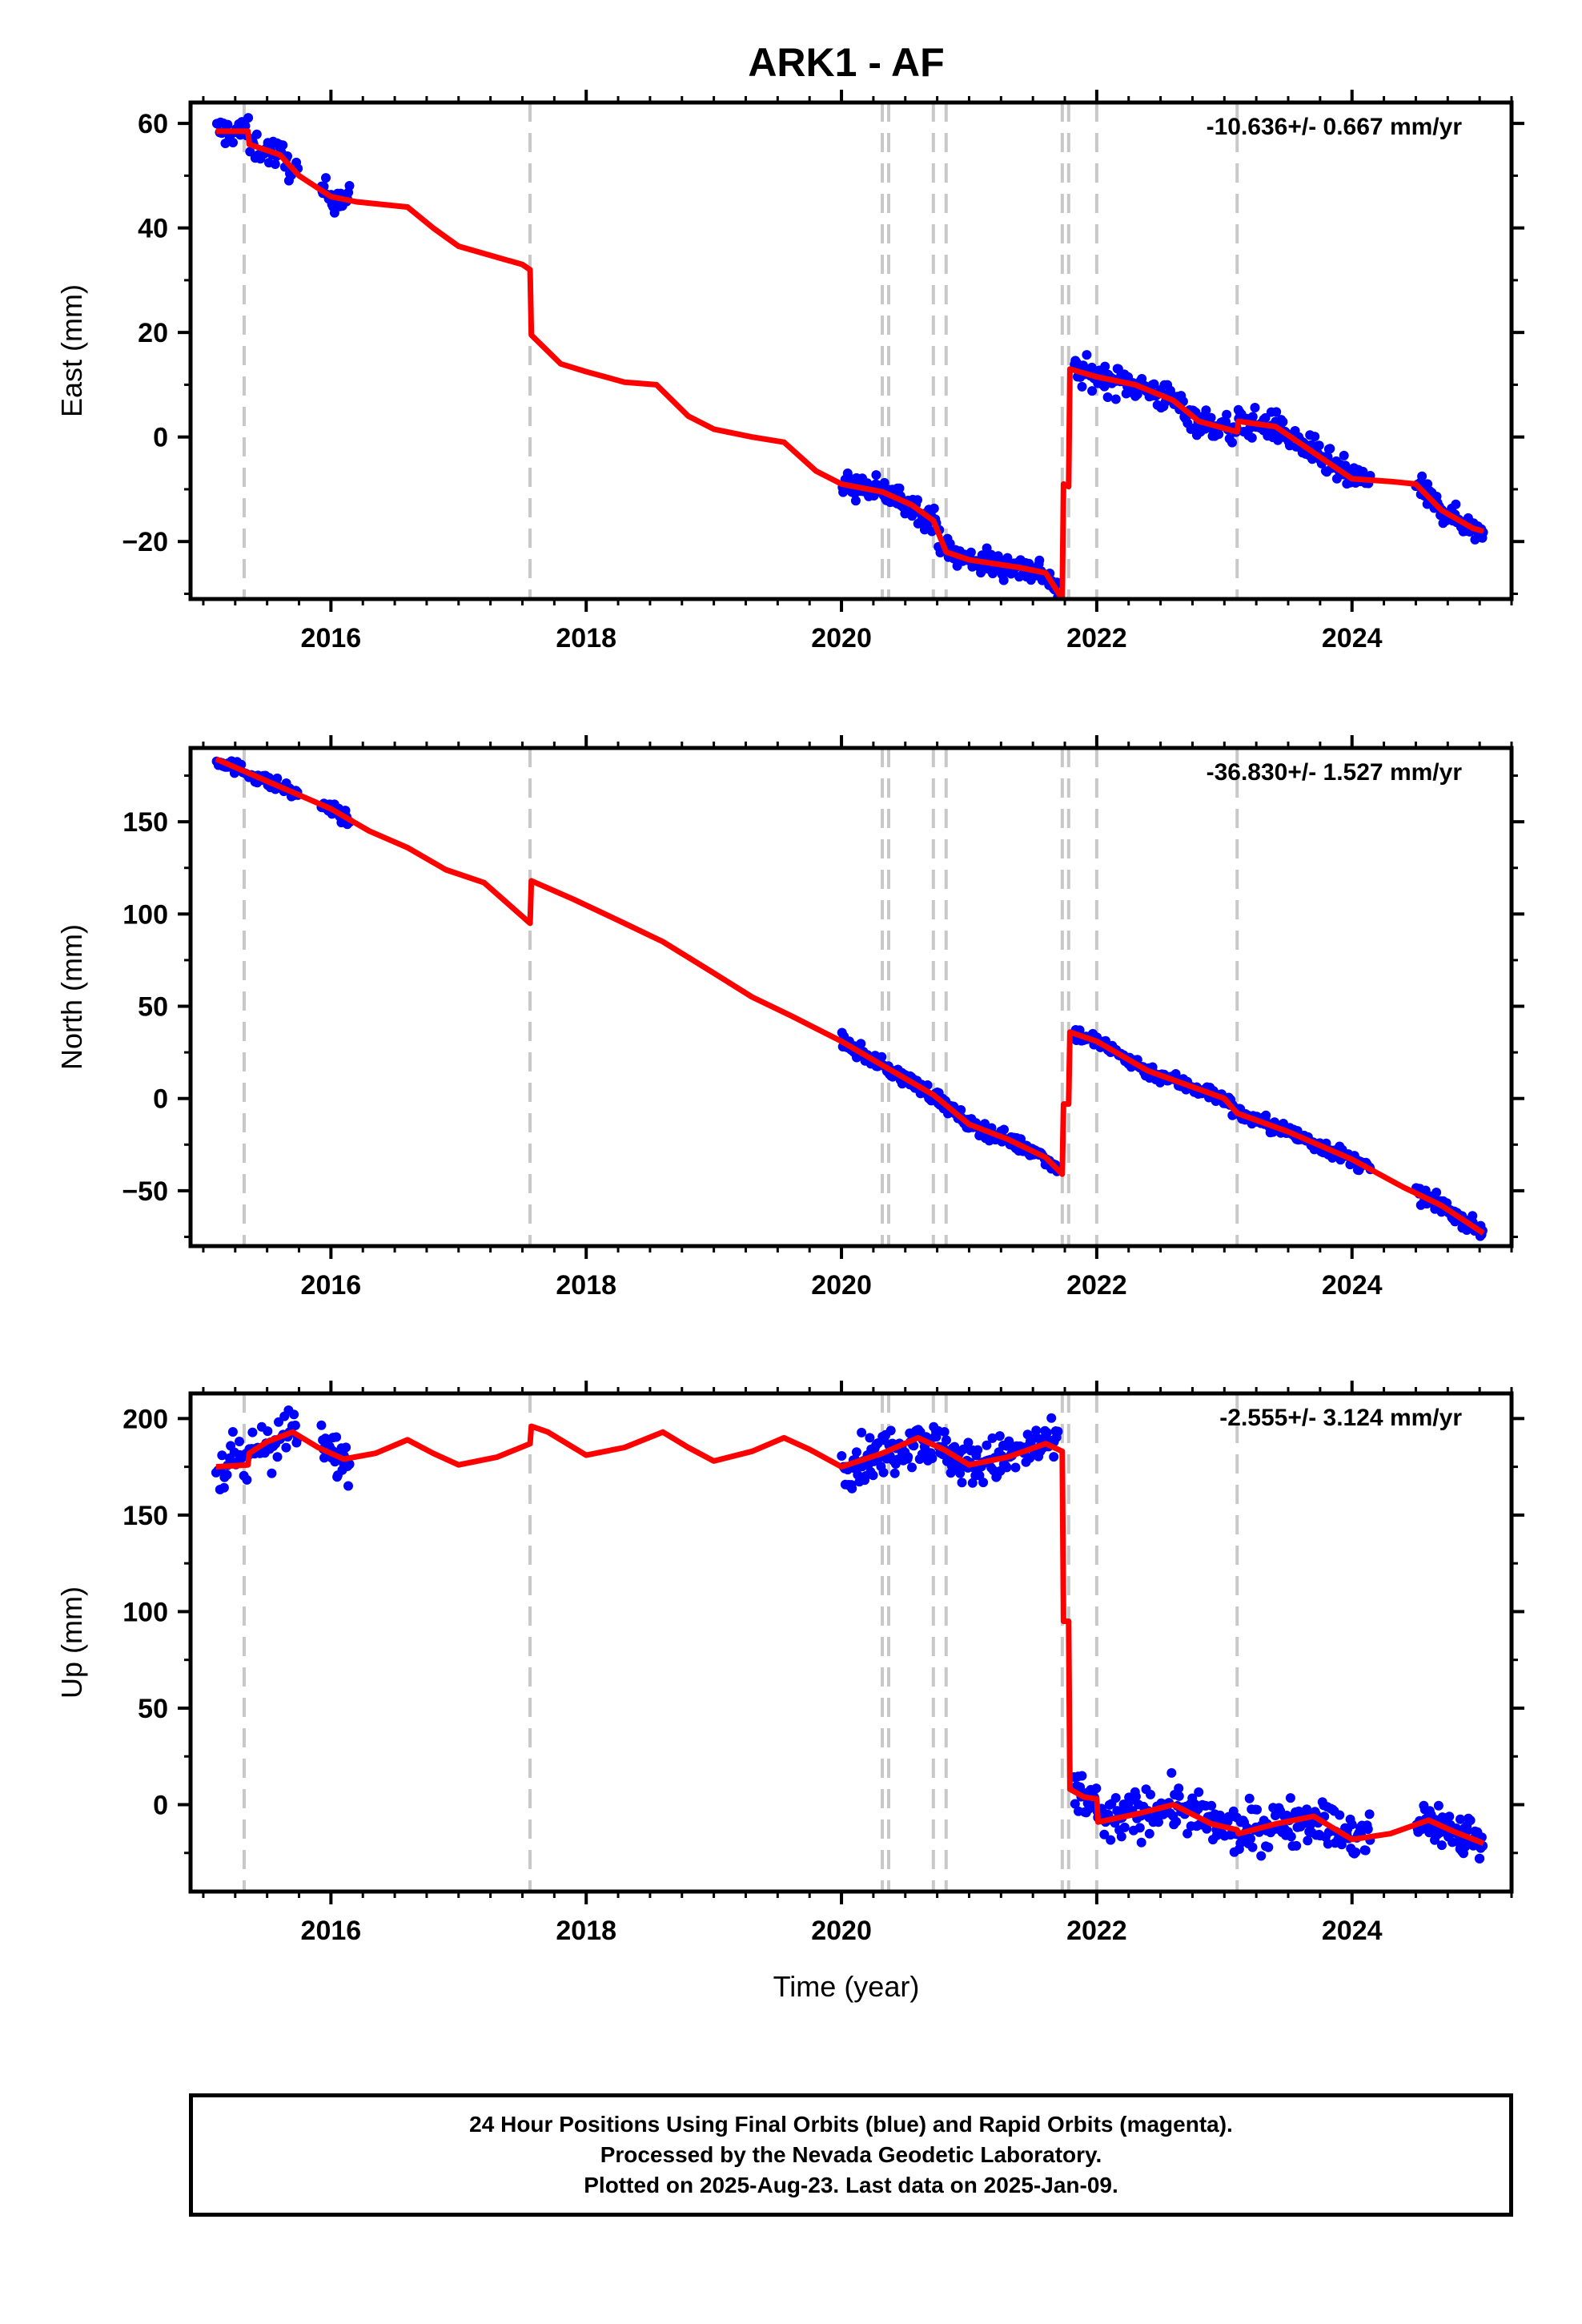 Image resolution: width=1582 pixels, height=2324 pixels. What do you see at coordinates (71, 1642) in the screenshot?
I see `up-y-axis-title: Up (mm)` at bounding box center [71, 1642].